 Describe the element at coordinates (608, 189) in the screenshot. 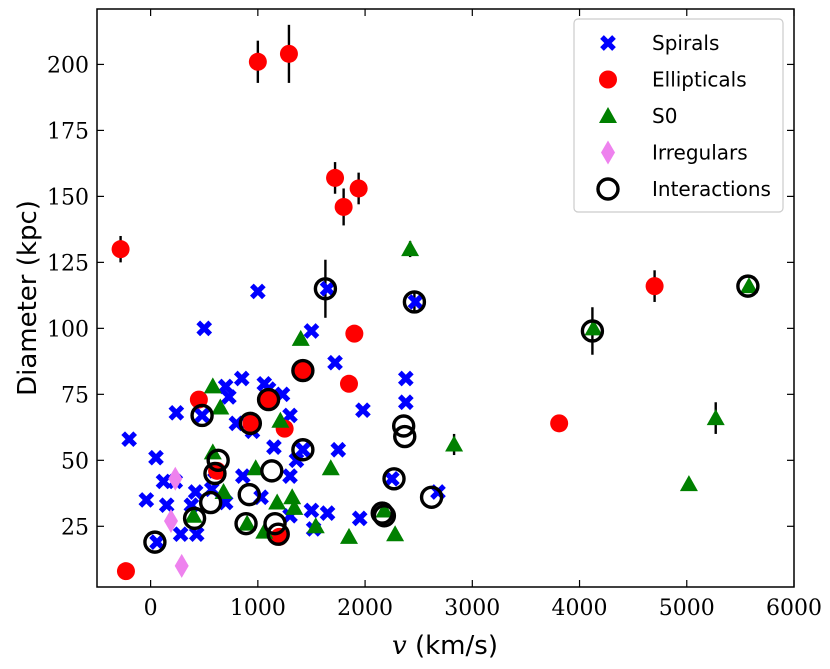

I see `legend-marker-interactions` at that location.